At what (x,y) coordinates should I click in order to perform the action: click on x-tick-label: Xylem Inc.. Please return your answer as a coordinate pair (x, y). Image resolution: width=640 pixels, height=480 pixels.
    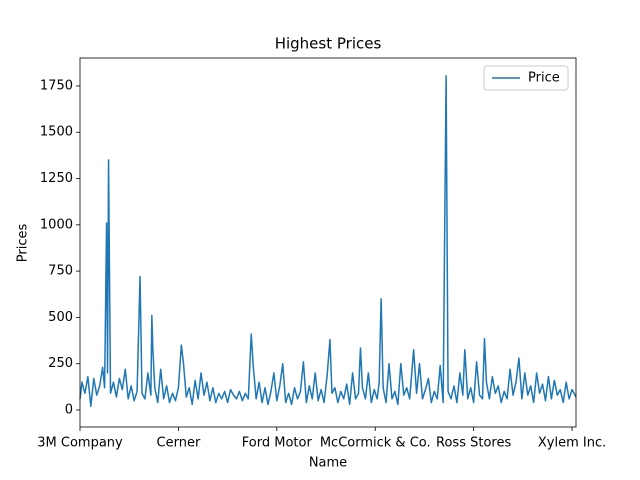
    Looking at the image, I should click on (572, 443).